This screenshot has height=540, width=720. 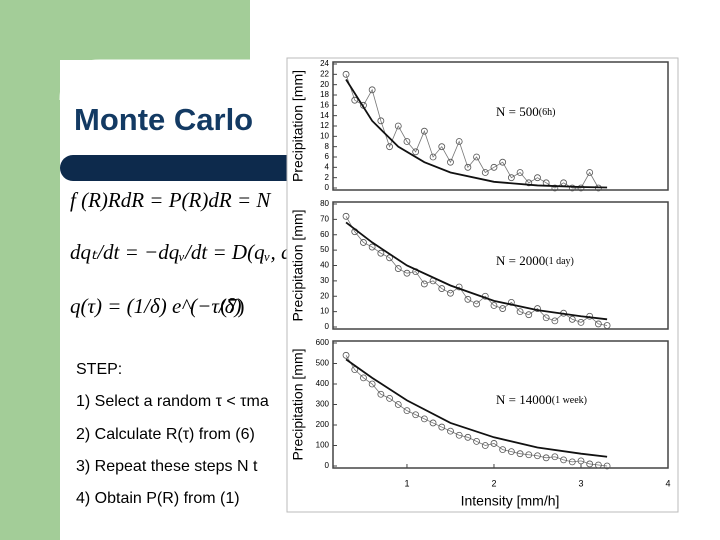 What do you see at coordinates (323, 342) in the screenshot?
I see `y-tick-label: 600` at bounding box center [323, 342].